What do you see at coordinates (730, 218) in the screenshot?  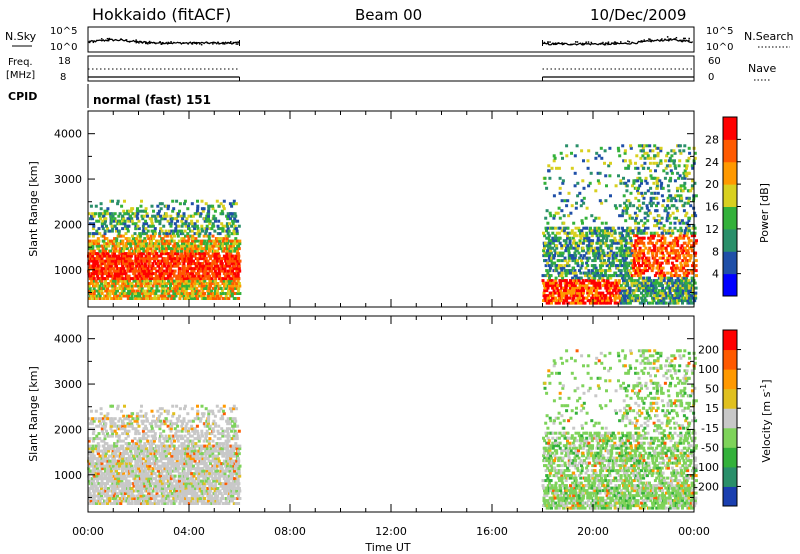 I see `colorbar-swatch` at bounding box center [730, 218].